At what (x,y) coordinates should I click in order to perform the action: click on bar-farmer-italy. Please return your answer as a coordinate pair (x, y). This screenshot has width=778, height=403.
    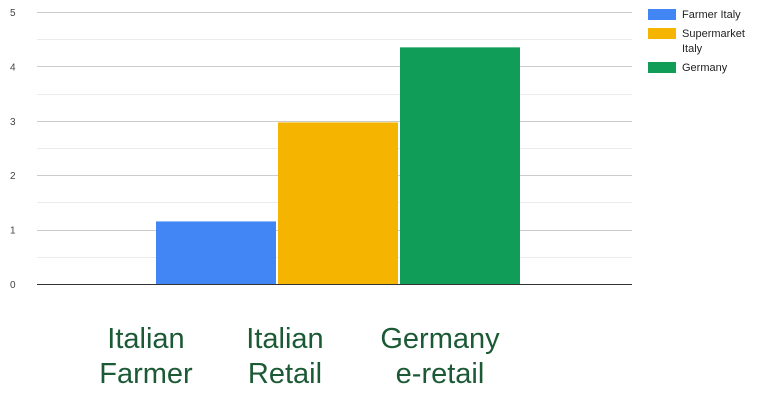
    Looking at the image, I should click on (216, 252).